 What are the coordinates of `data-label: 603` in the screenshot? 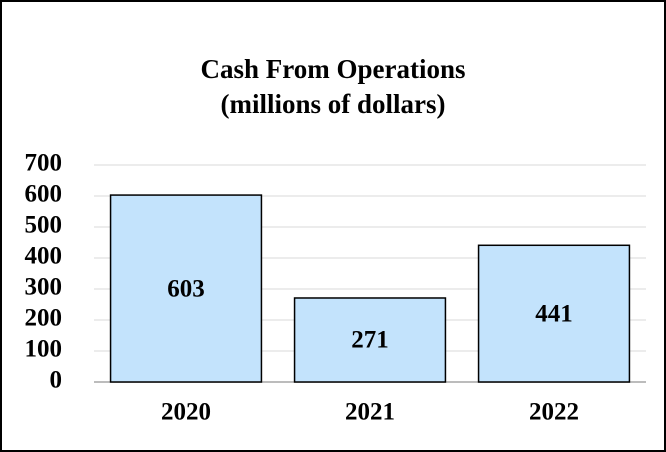 It's located at (186, 288).